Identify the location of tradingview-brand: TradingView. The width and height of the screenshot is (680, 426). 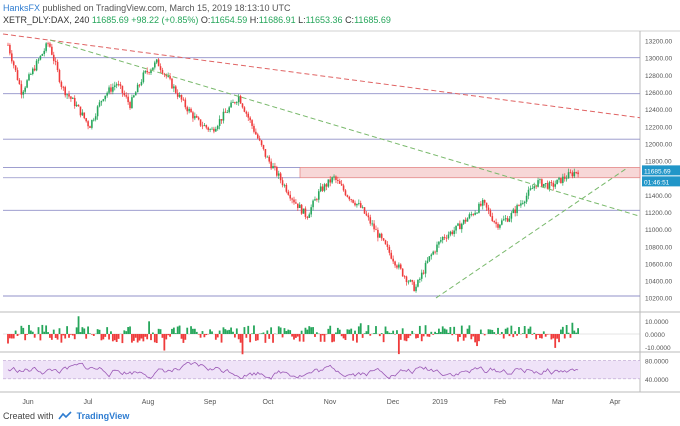
(103, 416).